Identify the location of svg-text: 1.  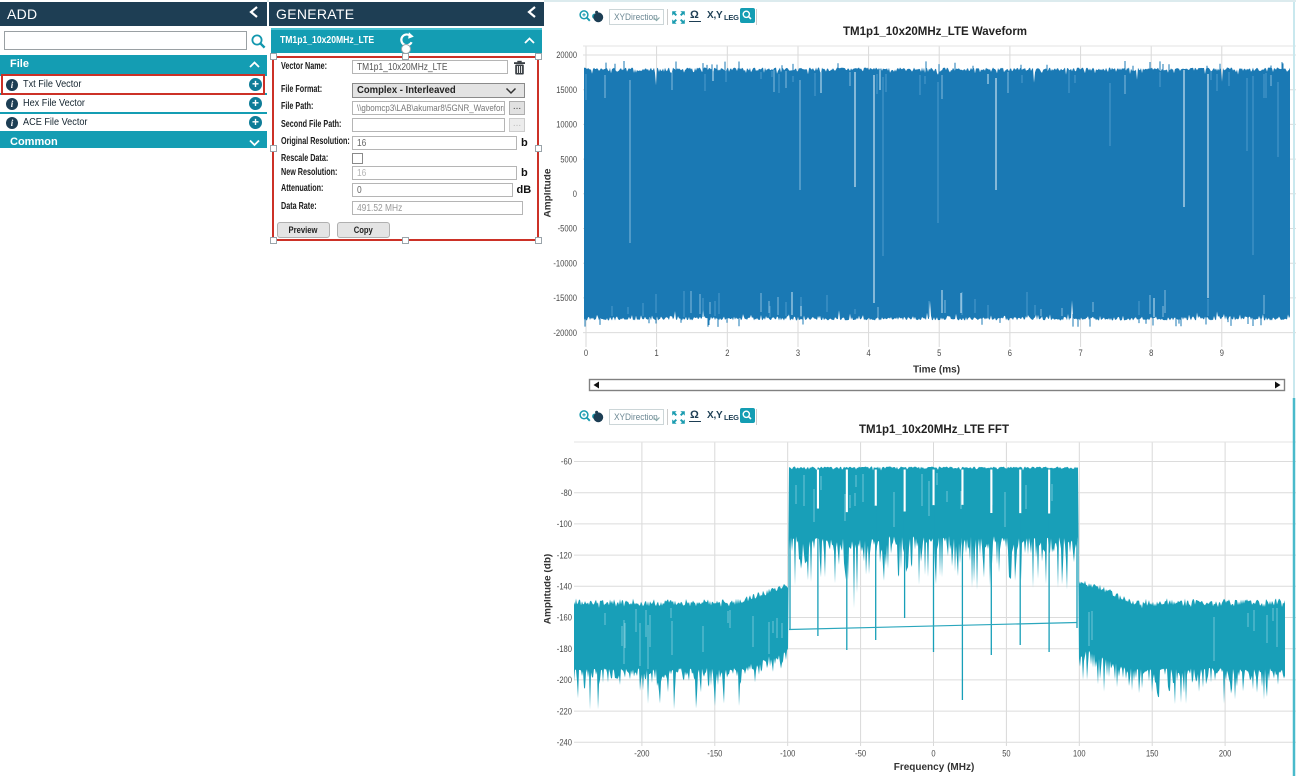
(657, 353).